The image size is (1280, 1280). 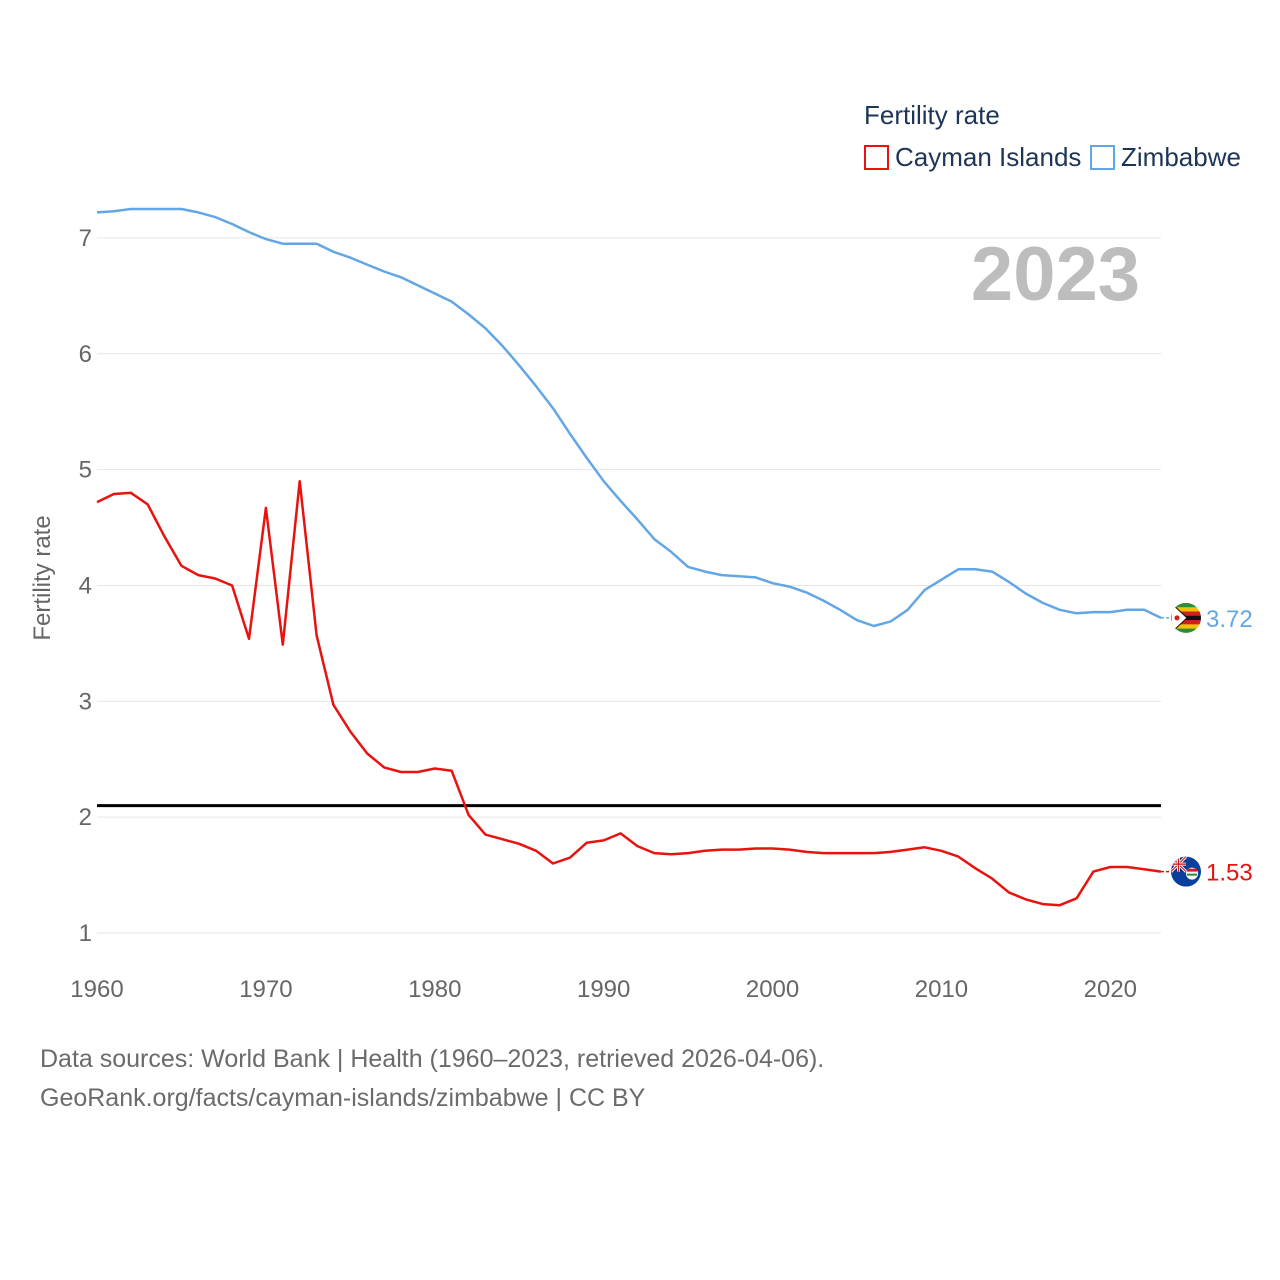 I want to click on x-tick-label: 1980, so click(x=434, y=989).